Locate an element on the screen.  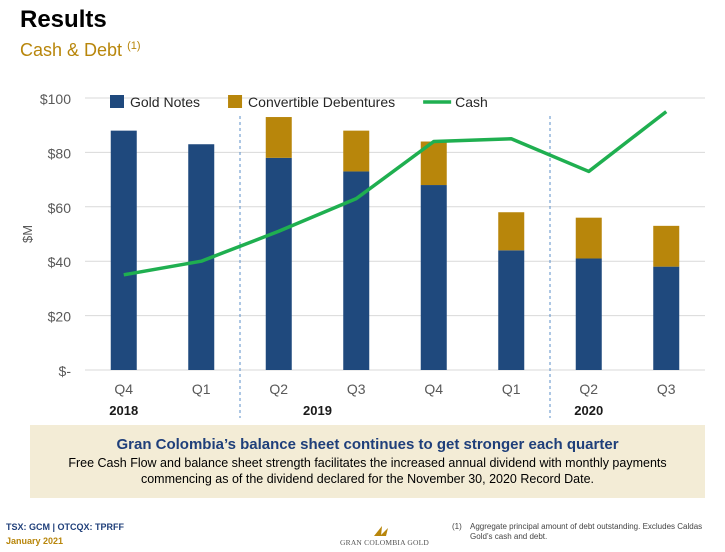
y-tick-label: $20 is located at coordinates (60, 317).